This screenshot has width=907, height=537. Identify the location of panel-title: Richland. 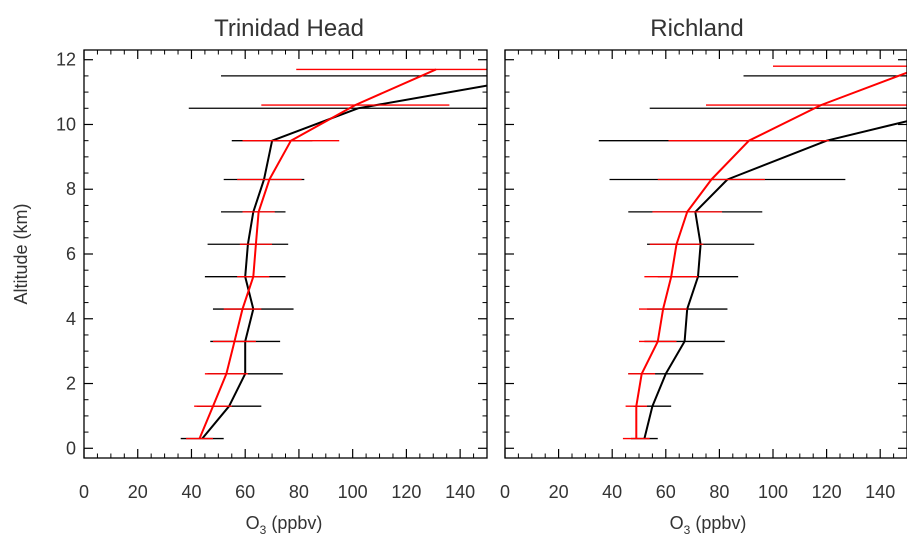
(696, 28).